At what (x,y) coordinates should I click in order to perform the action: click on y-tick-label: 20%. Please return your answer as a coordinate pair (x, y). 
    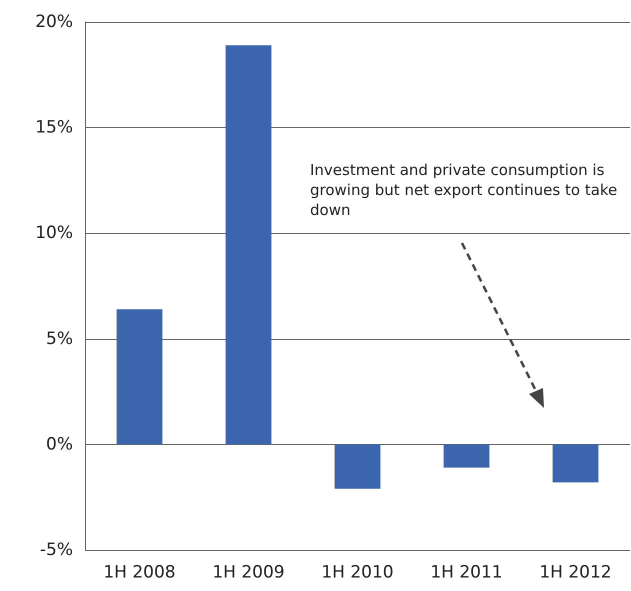
    Looking at the image, I should click on (54, 22).